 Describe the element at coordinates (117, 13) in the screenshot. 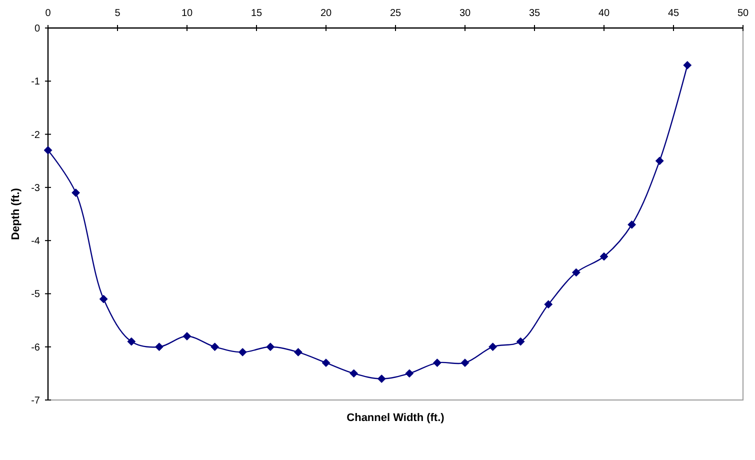

I see `x-tick-label: 5` at that location.